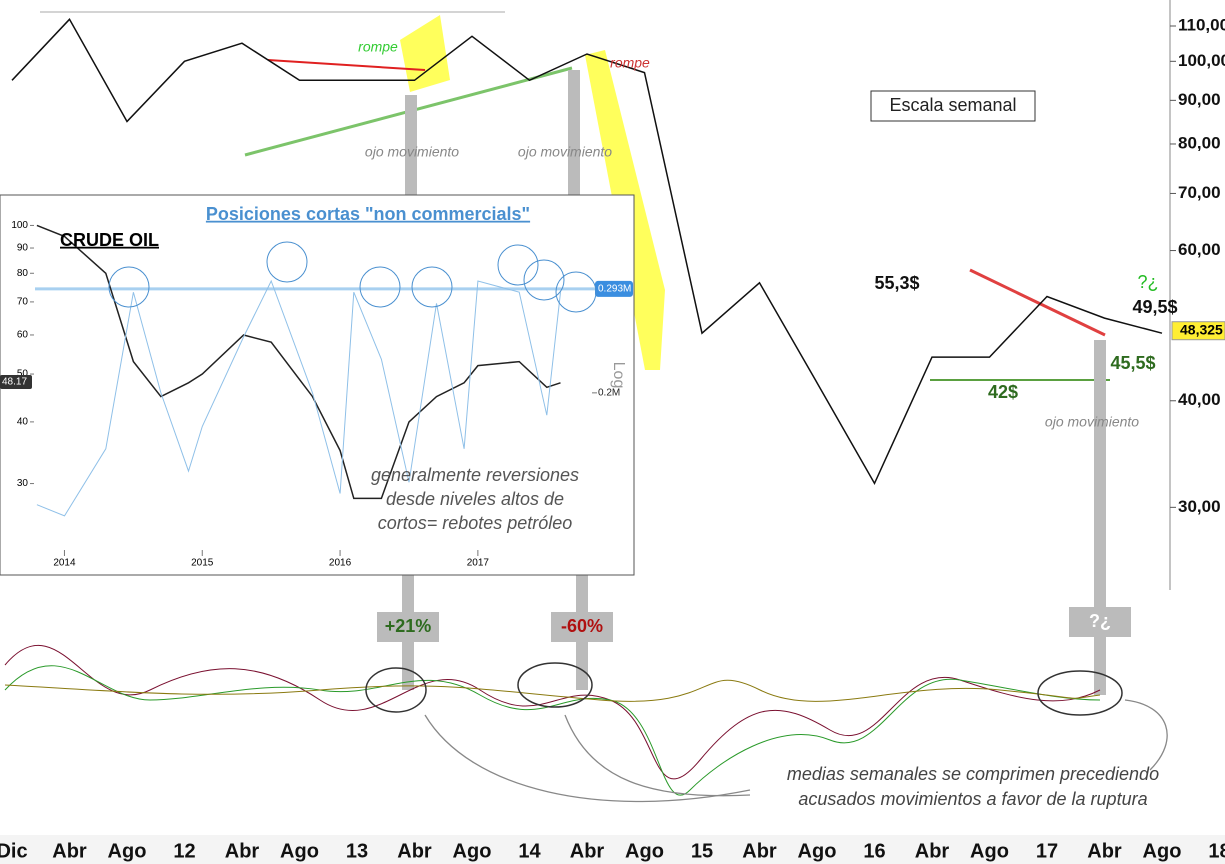 The image size is (1225, 864). I want to click on annotation: generalmente reversiones, so click(475, 475).